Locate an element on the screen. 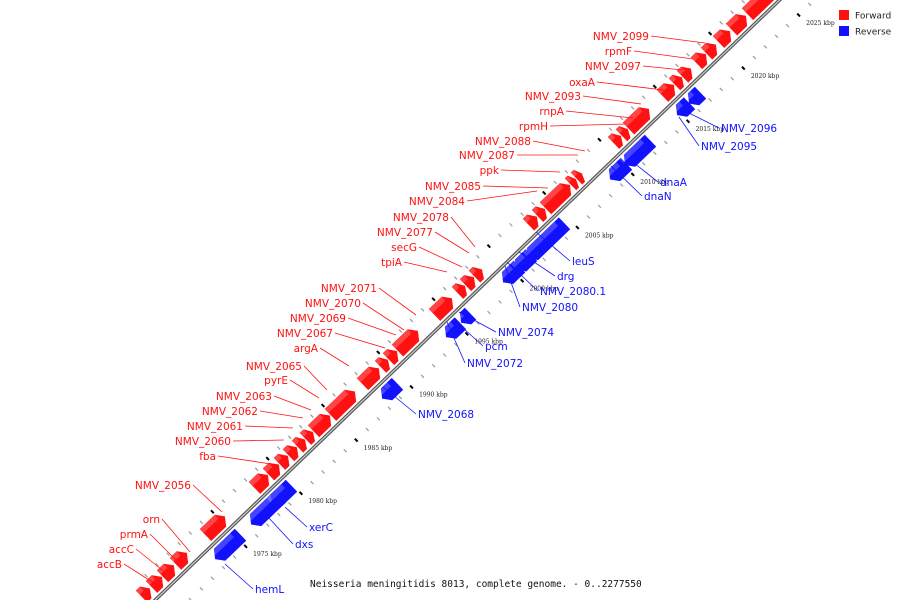  svg-text: rpmH is located at coordinates (533, 127).